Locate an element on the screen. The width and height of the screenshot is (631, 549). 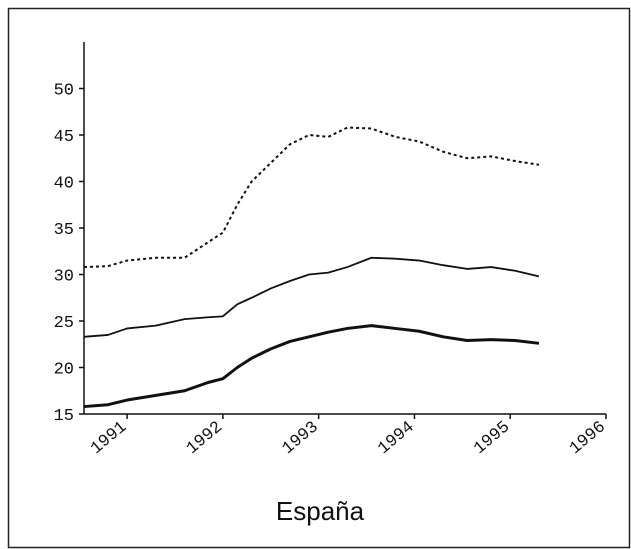
y-tick-label: 40 is located at coordinates (64, 184).